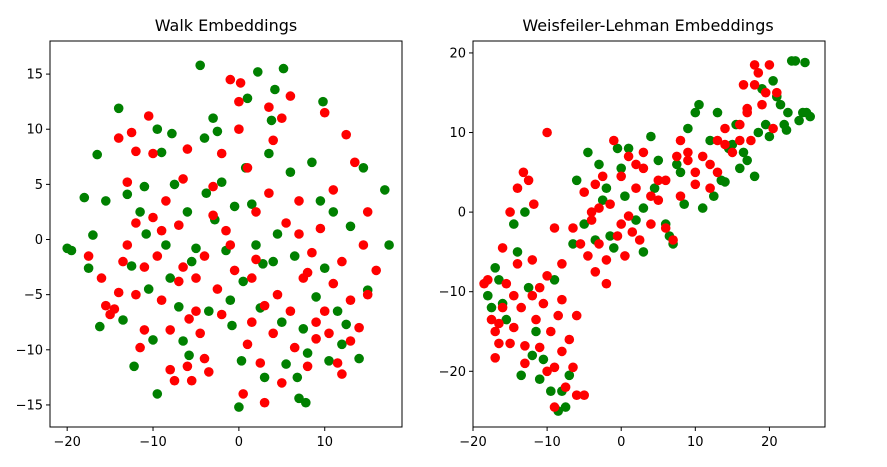 The image size is (887, 467). What do you see at coordinates (39, 185) in the screenshot?
I see `y-tick-label: 5` at bounding box center [39, 185].